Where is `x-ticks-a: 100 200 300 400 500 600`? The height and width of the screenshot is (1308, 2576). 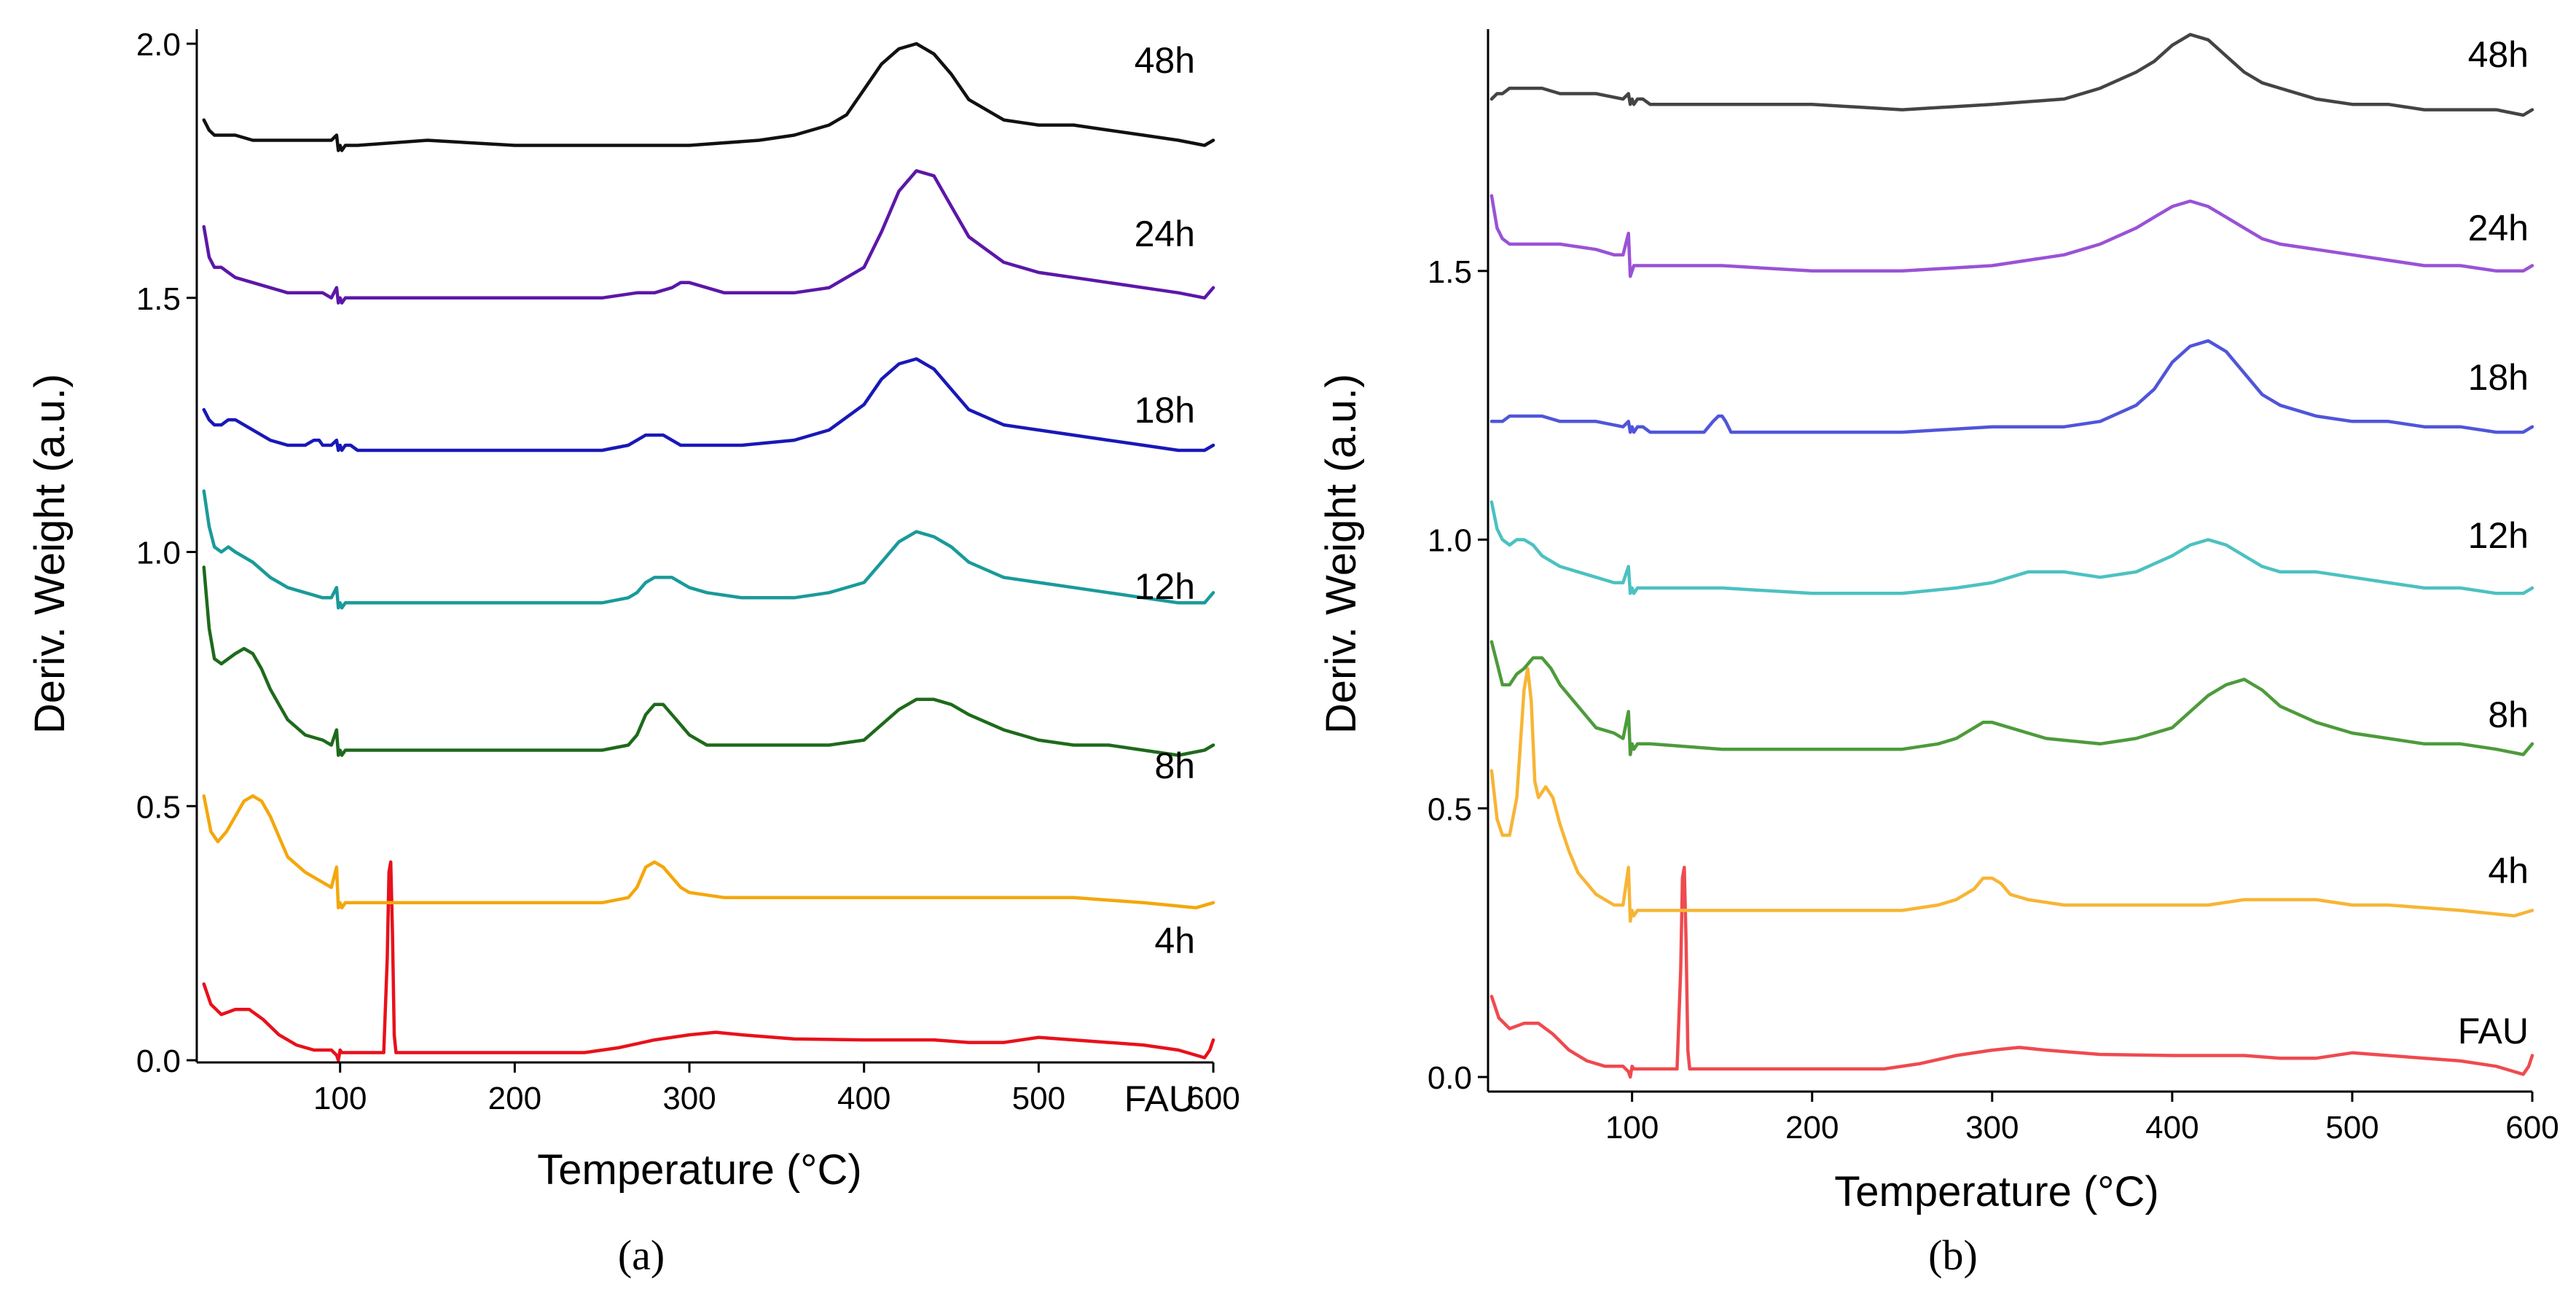 x-ticks-a: 100 200 300 400 500 600 is located at coordinates (776, 1089).